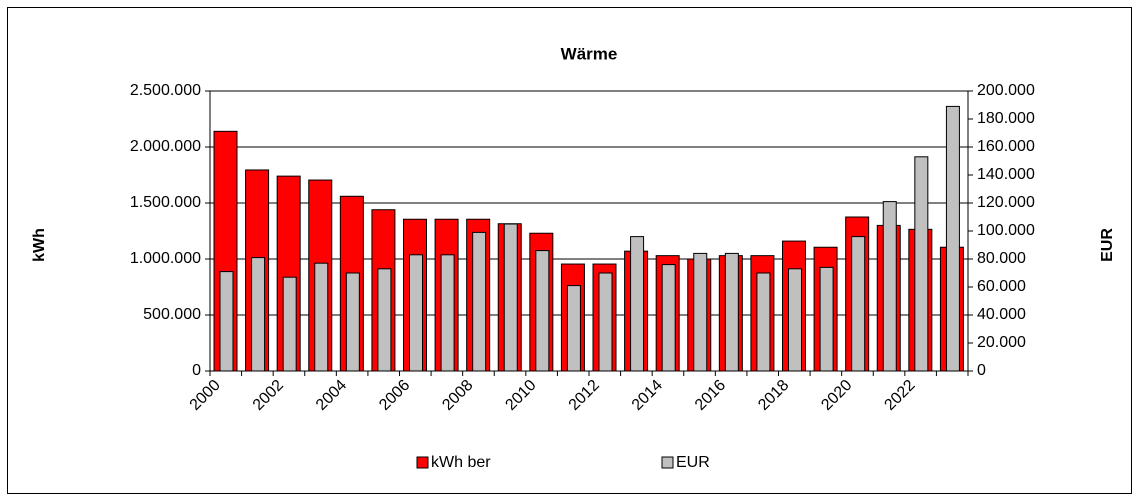 This screenshot has height=500, width=1139. I want to click on y2-tick-label: 0, so click(981, 370).